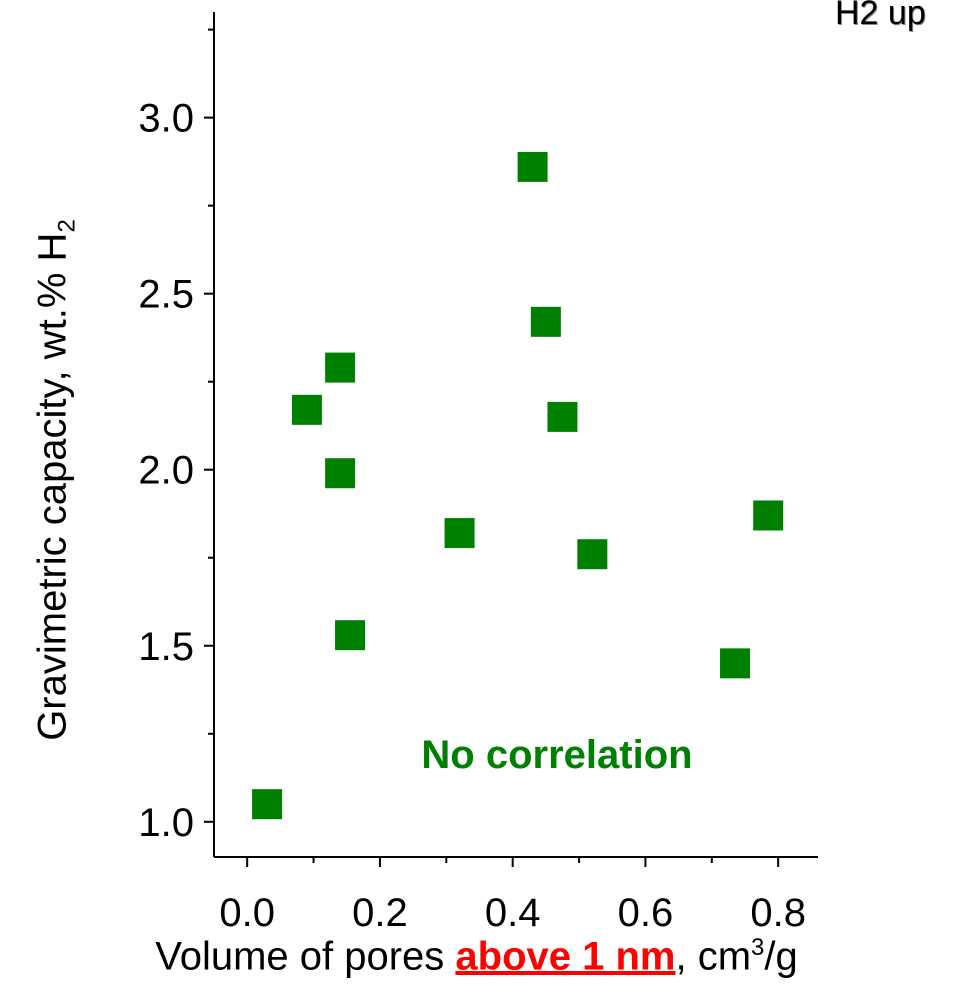 The height and width of the screenshot is (998, 953). Describe the element at coordinates (565, 956) in the screenshot. I see `x-axis-label-highlight: above 1 nm` at that location.